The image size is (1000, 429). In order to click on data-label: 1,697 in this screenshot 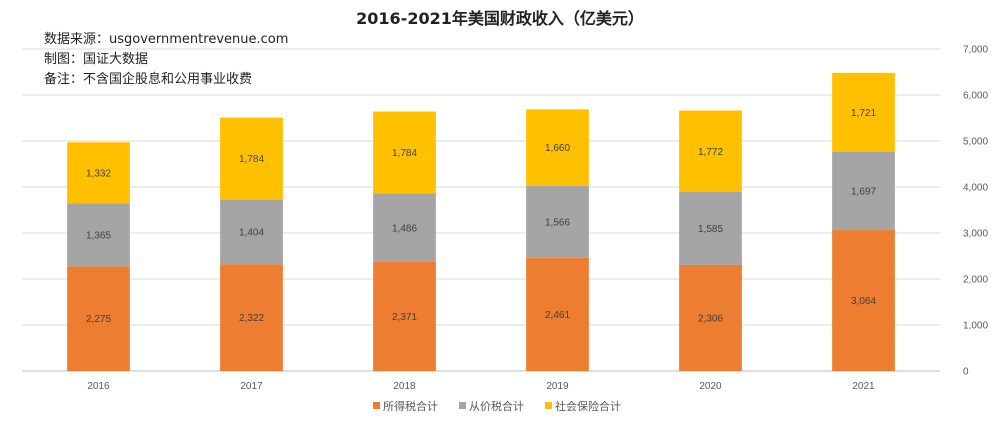, I will do `click(863, 192)`.